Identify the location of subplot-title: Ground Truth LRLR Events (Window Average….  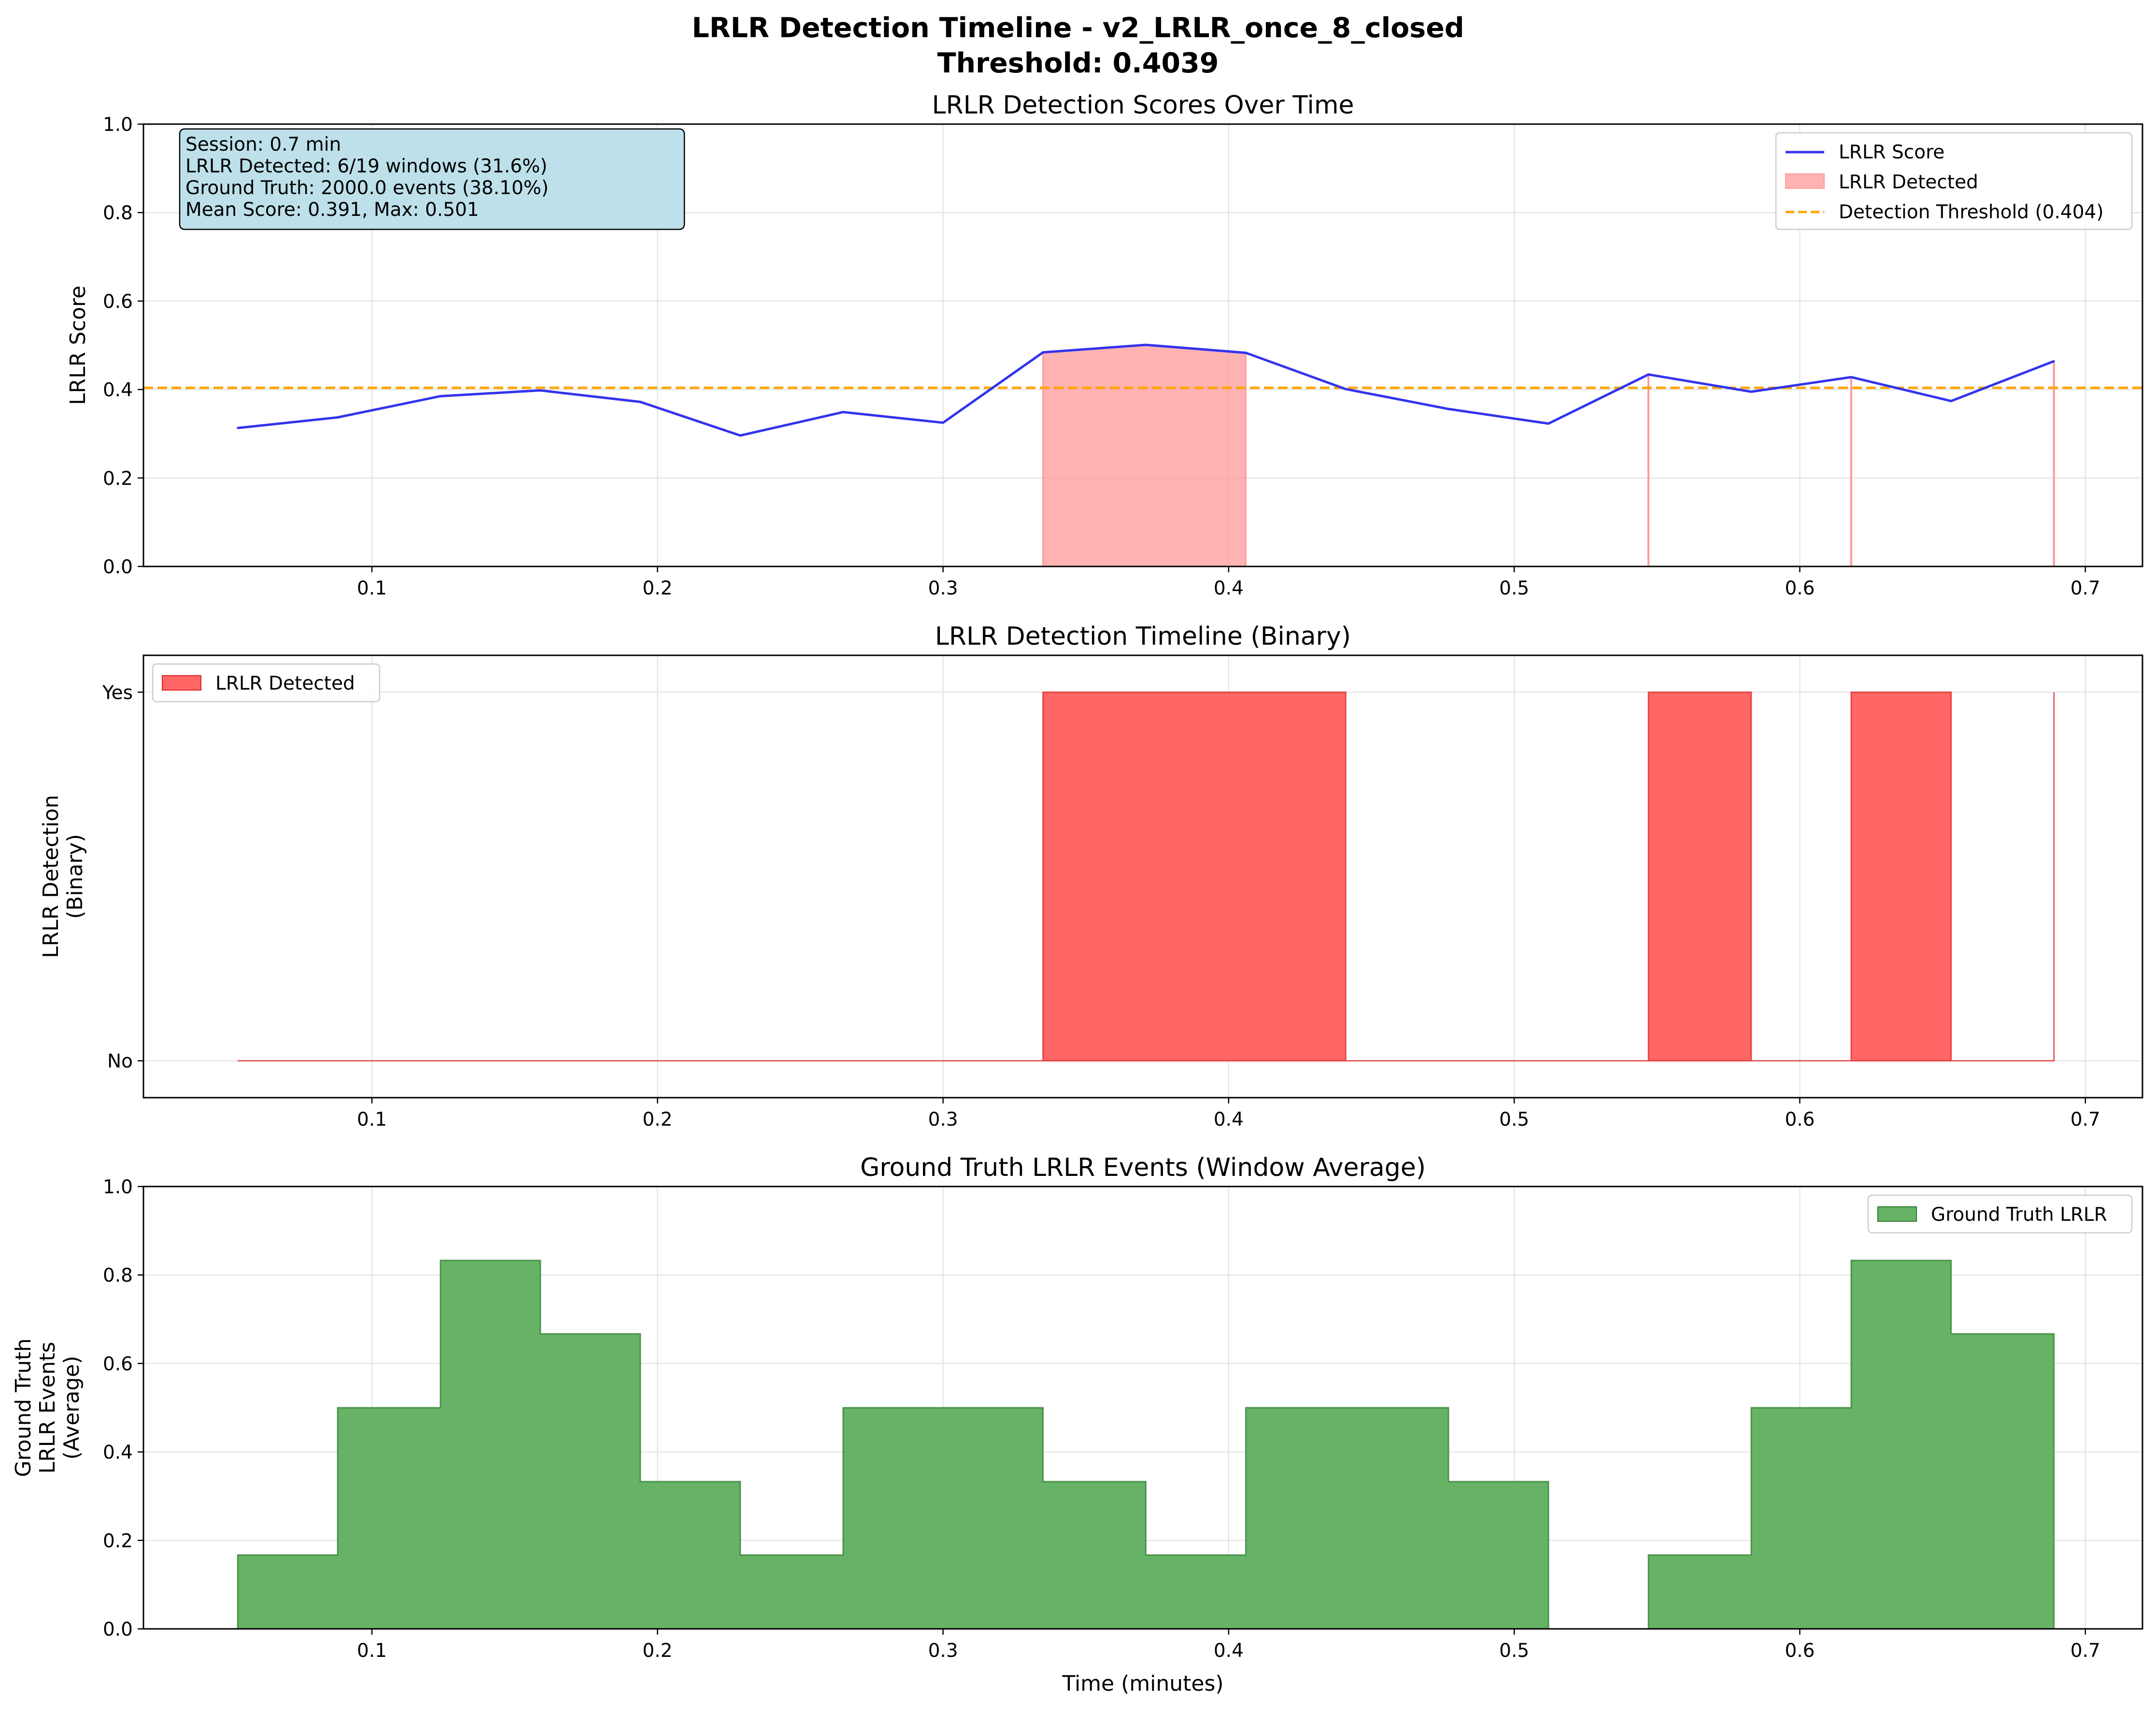
(1143, 1167).